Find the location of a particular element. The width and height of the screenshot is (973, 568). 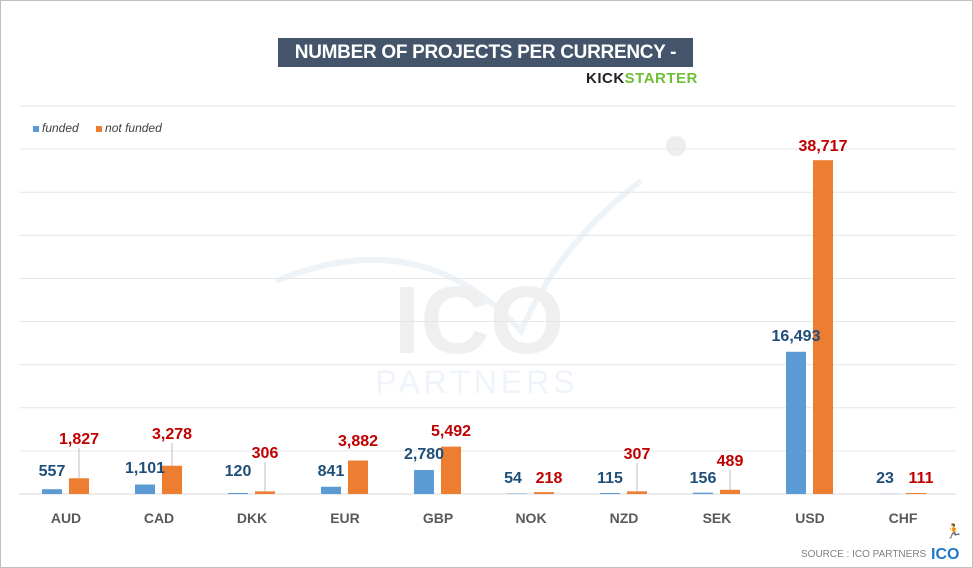

data-label-not-funded-chf: 111 is located at coordinates (921, 478).